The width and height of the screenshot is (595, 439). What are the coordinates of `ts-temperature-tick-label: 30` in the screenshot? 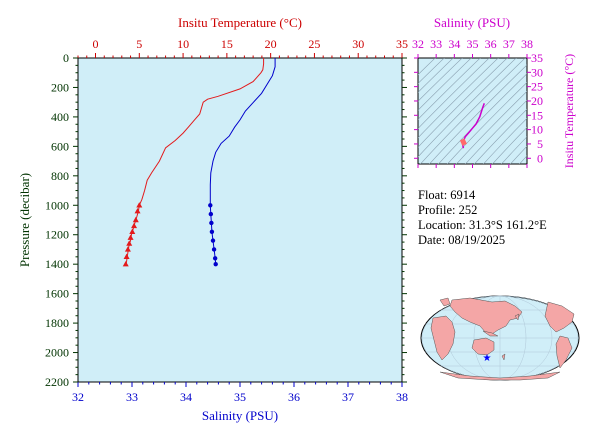 It's located at (537, 72).